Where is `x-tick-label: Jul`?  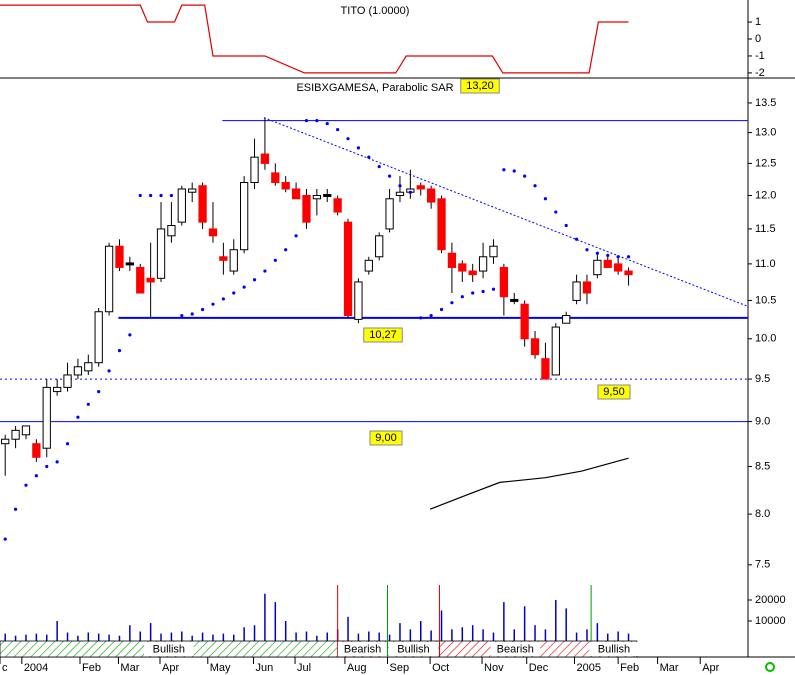
x-tick-label: Jul is located at coordinates (304, 668).